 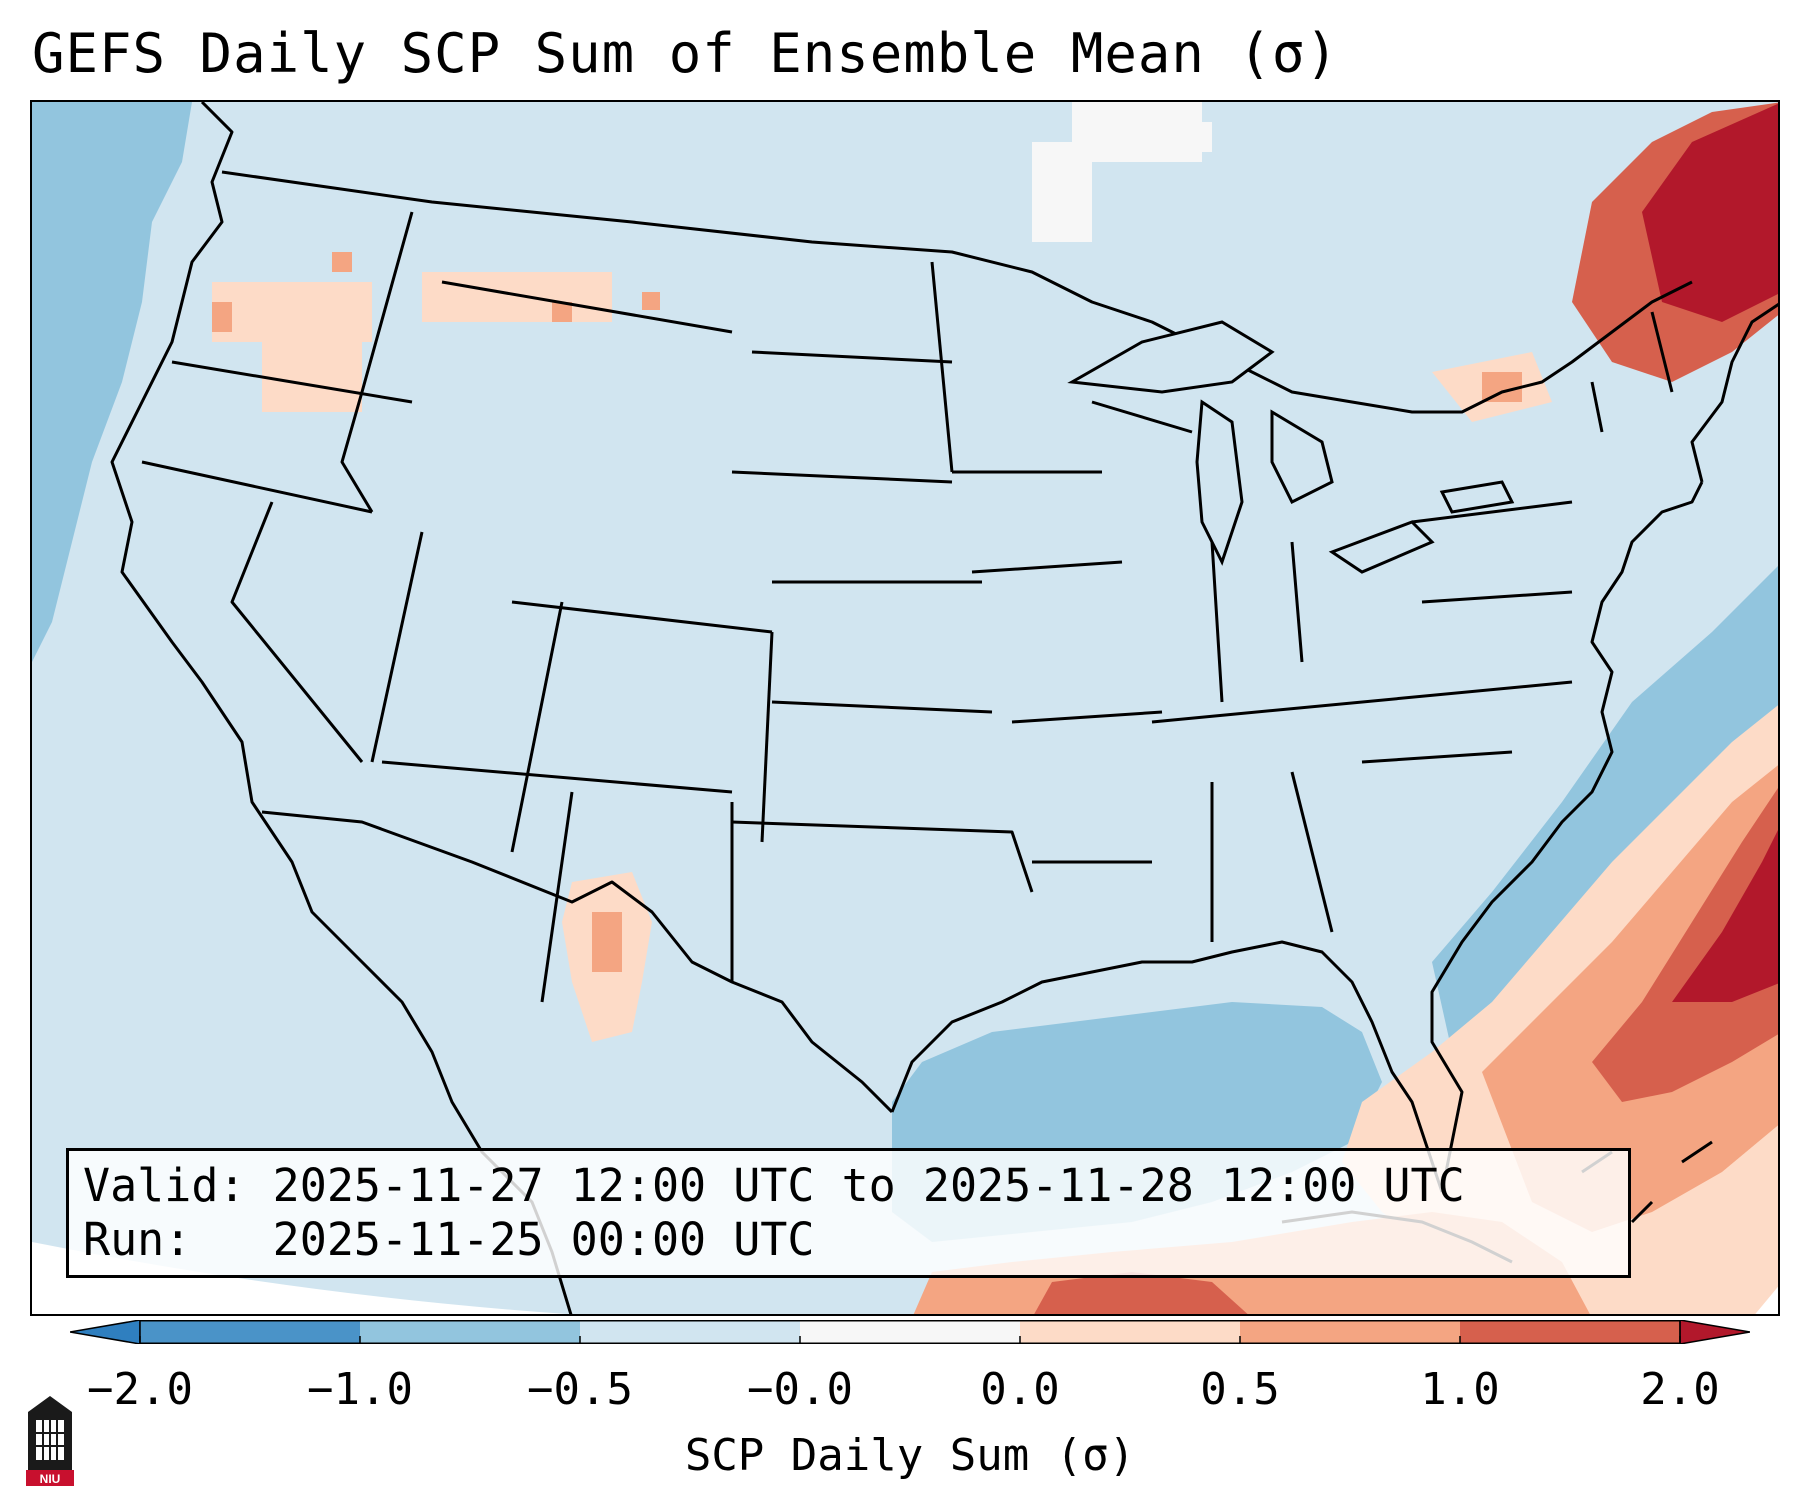 What do you see at coordinates (1477, 497) in the screenshot?
I see `lake-ontario` at bounding box center [1477, 497].